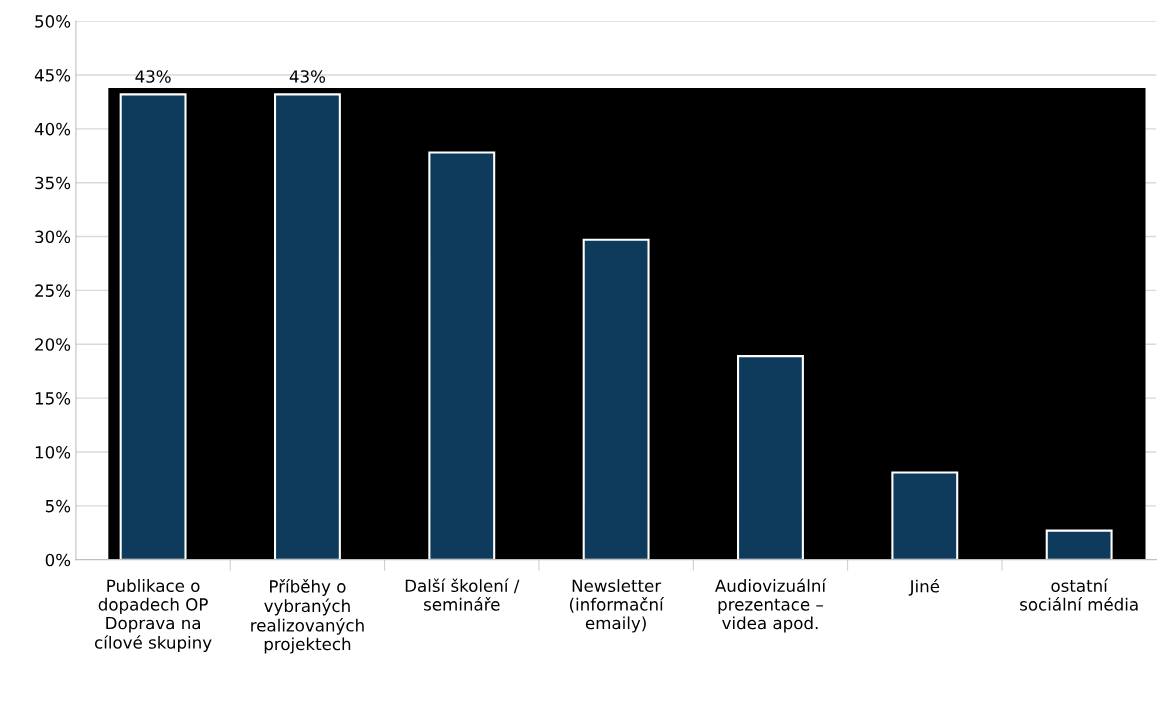 The image size is (1168, 704). Describe the element at coordinates (53, 344) in the screenshot. I see `y-tick-label: 20%` at that location.